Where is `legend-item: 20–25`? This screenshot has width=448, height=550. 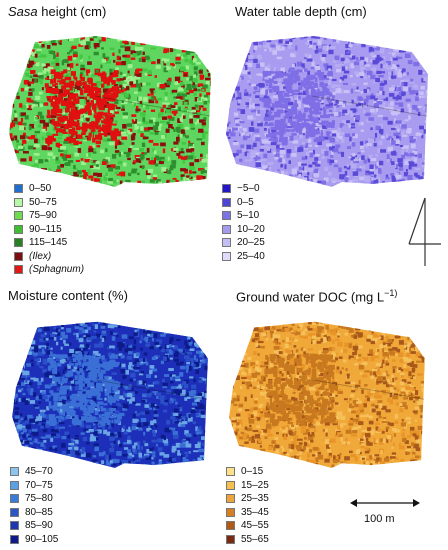 legend-item: 20–25 is located at coordinates (243, 243).